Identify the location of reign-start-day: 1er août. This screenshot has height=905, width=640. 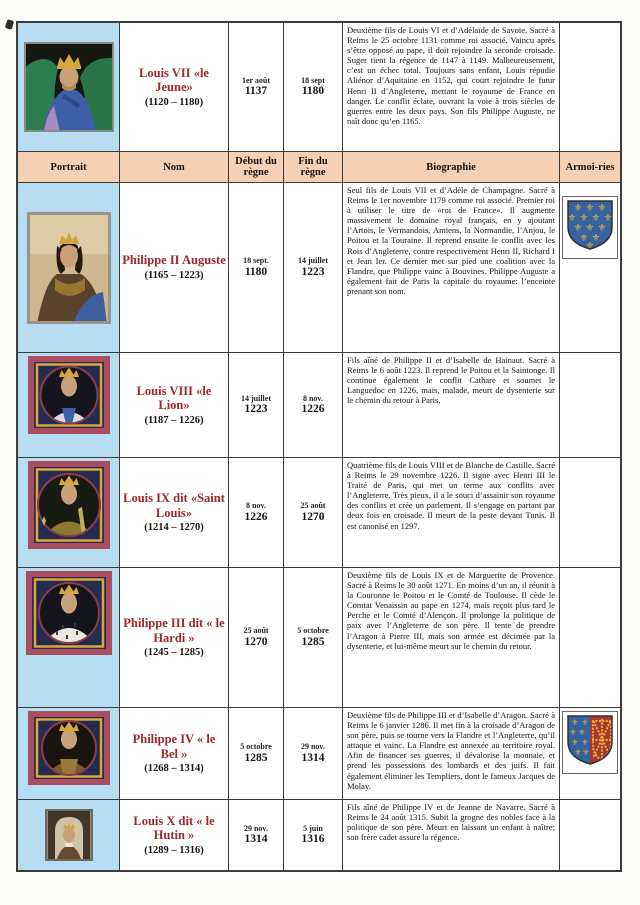
(256, 80).